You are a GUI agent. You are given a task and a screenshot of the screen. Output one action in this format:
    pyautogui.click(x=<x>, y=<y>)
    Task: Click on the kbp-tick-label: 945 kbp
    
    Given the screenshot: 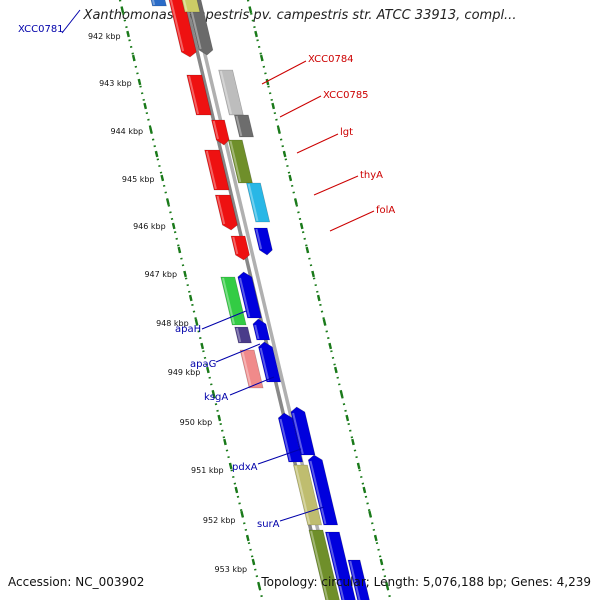 What is the action you would take?
    pyautogui.click(x=138, y=179)
    